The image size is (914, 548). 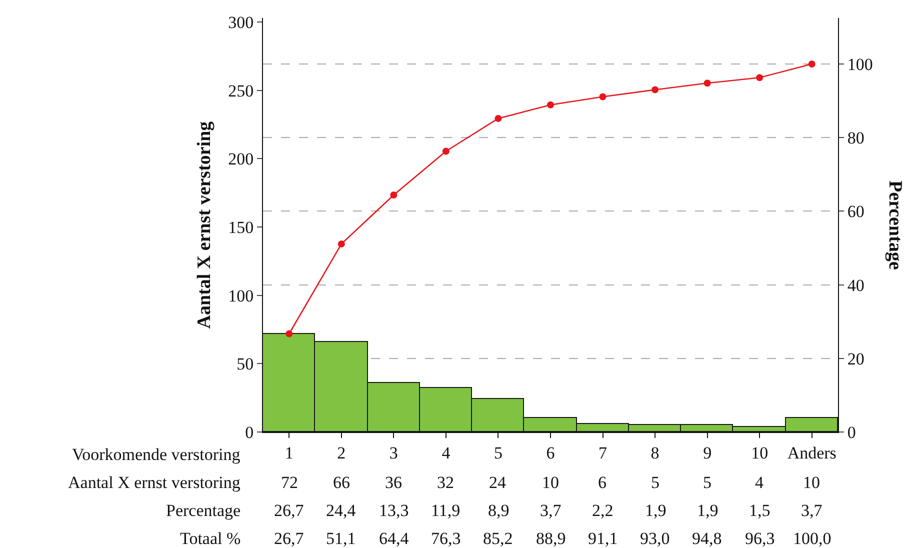 What do you see at coordinates (241, 227) in the screenshot?
I see `y-tick-label: 150` at bounding box center [241, 227].